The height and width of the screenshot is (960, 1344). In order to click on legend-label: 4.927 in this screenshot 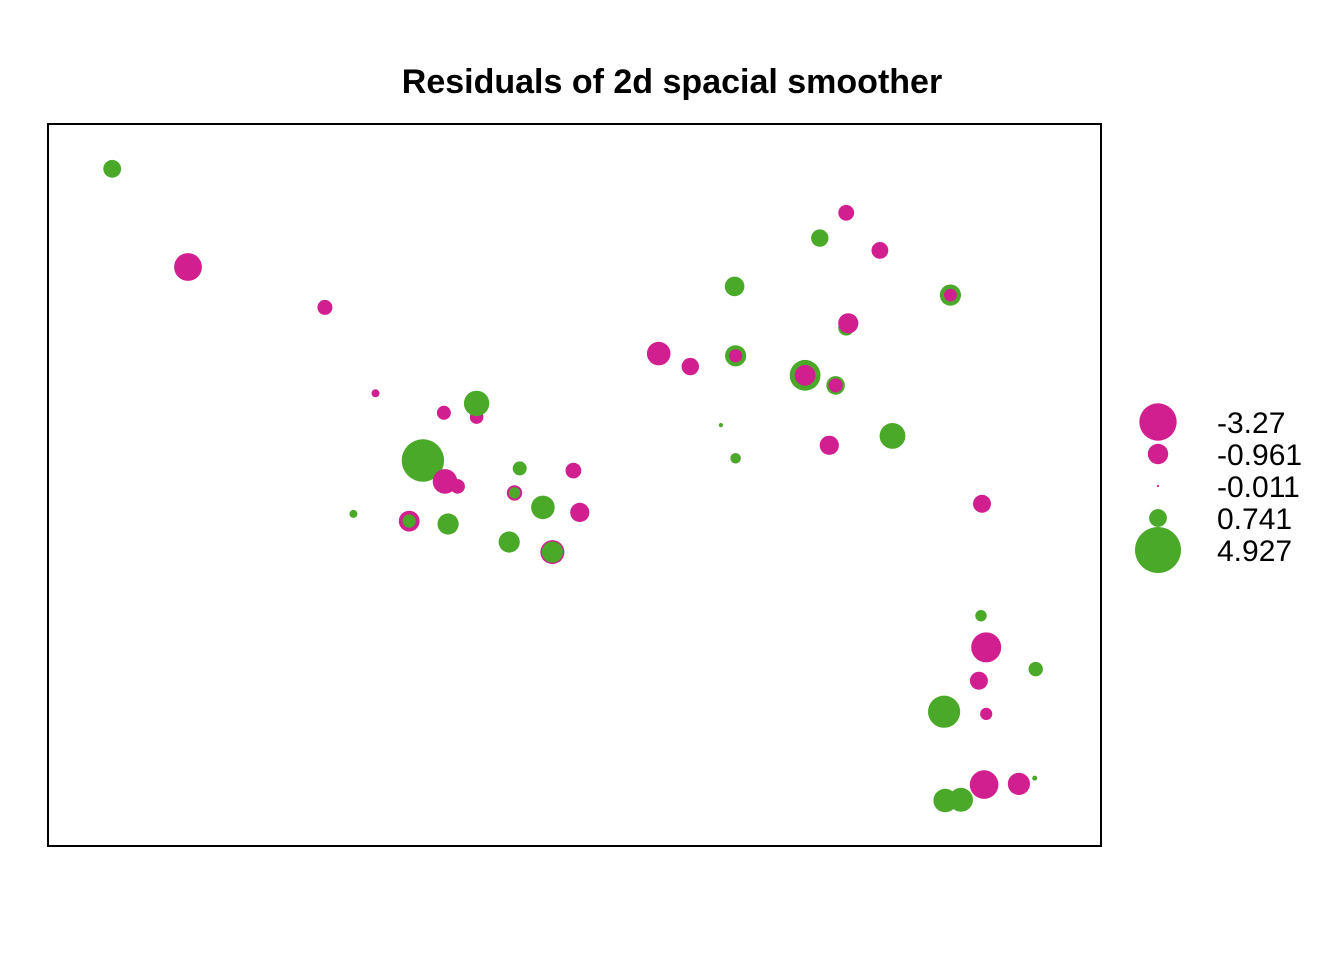, I will do `click(1254, 551)`.